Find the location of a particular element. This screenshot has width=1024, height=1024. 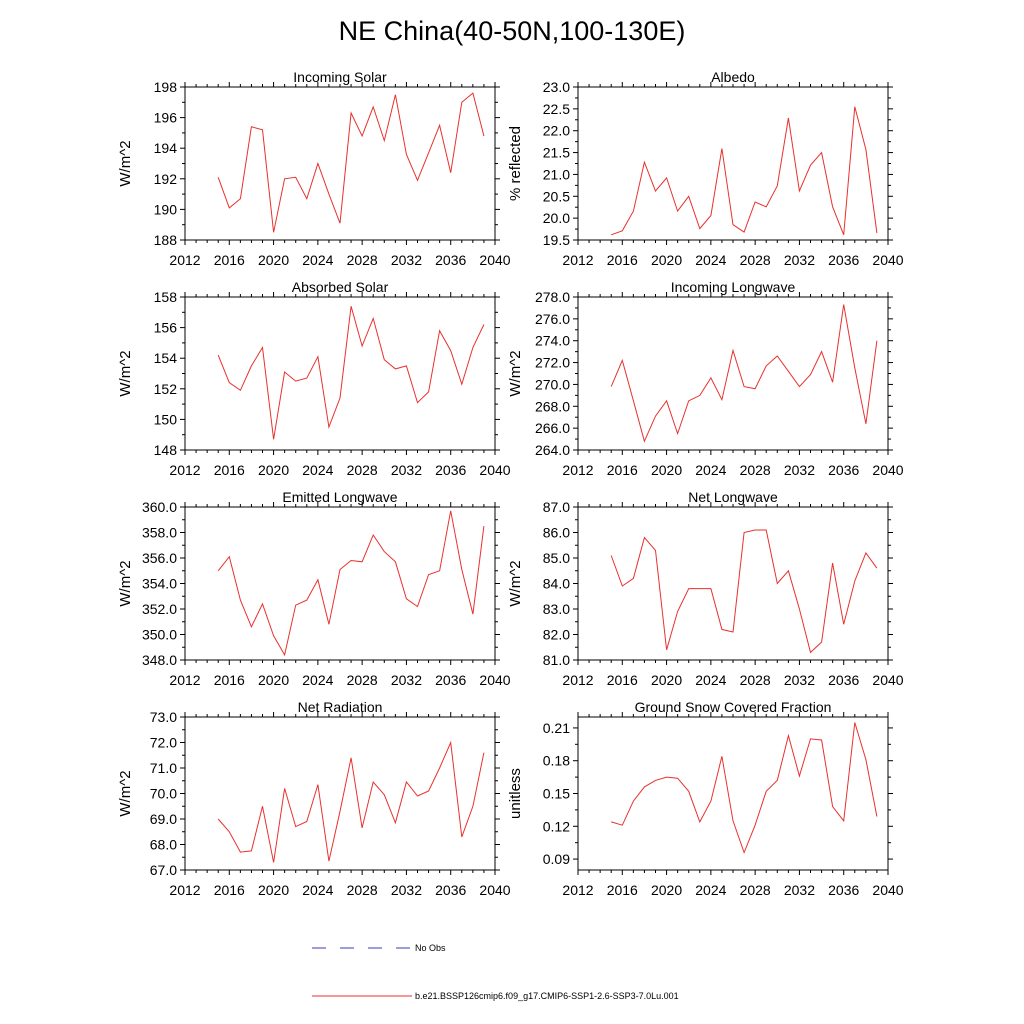

albedo-ytick-label: 22.0 is located at coordinates (556, 131).